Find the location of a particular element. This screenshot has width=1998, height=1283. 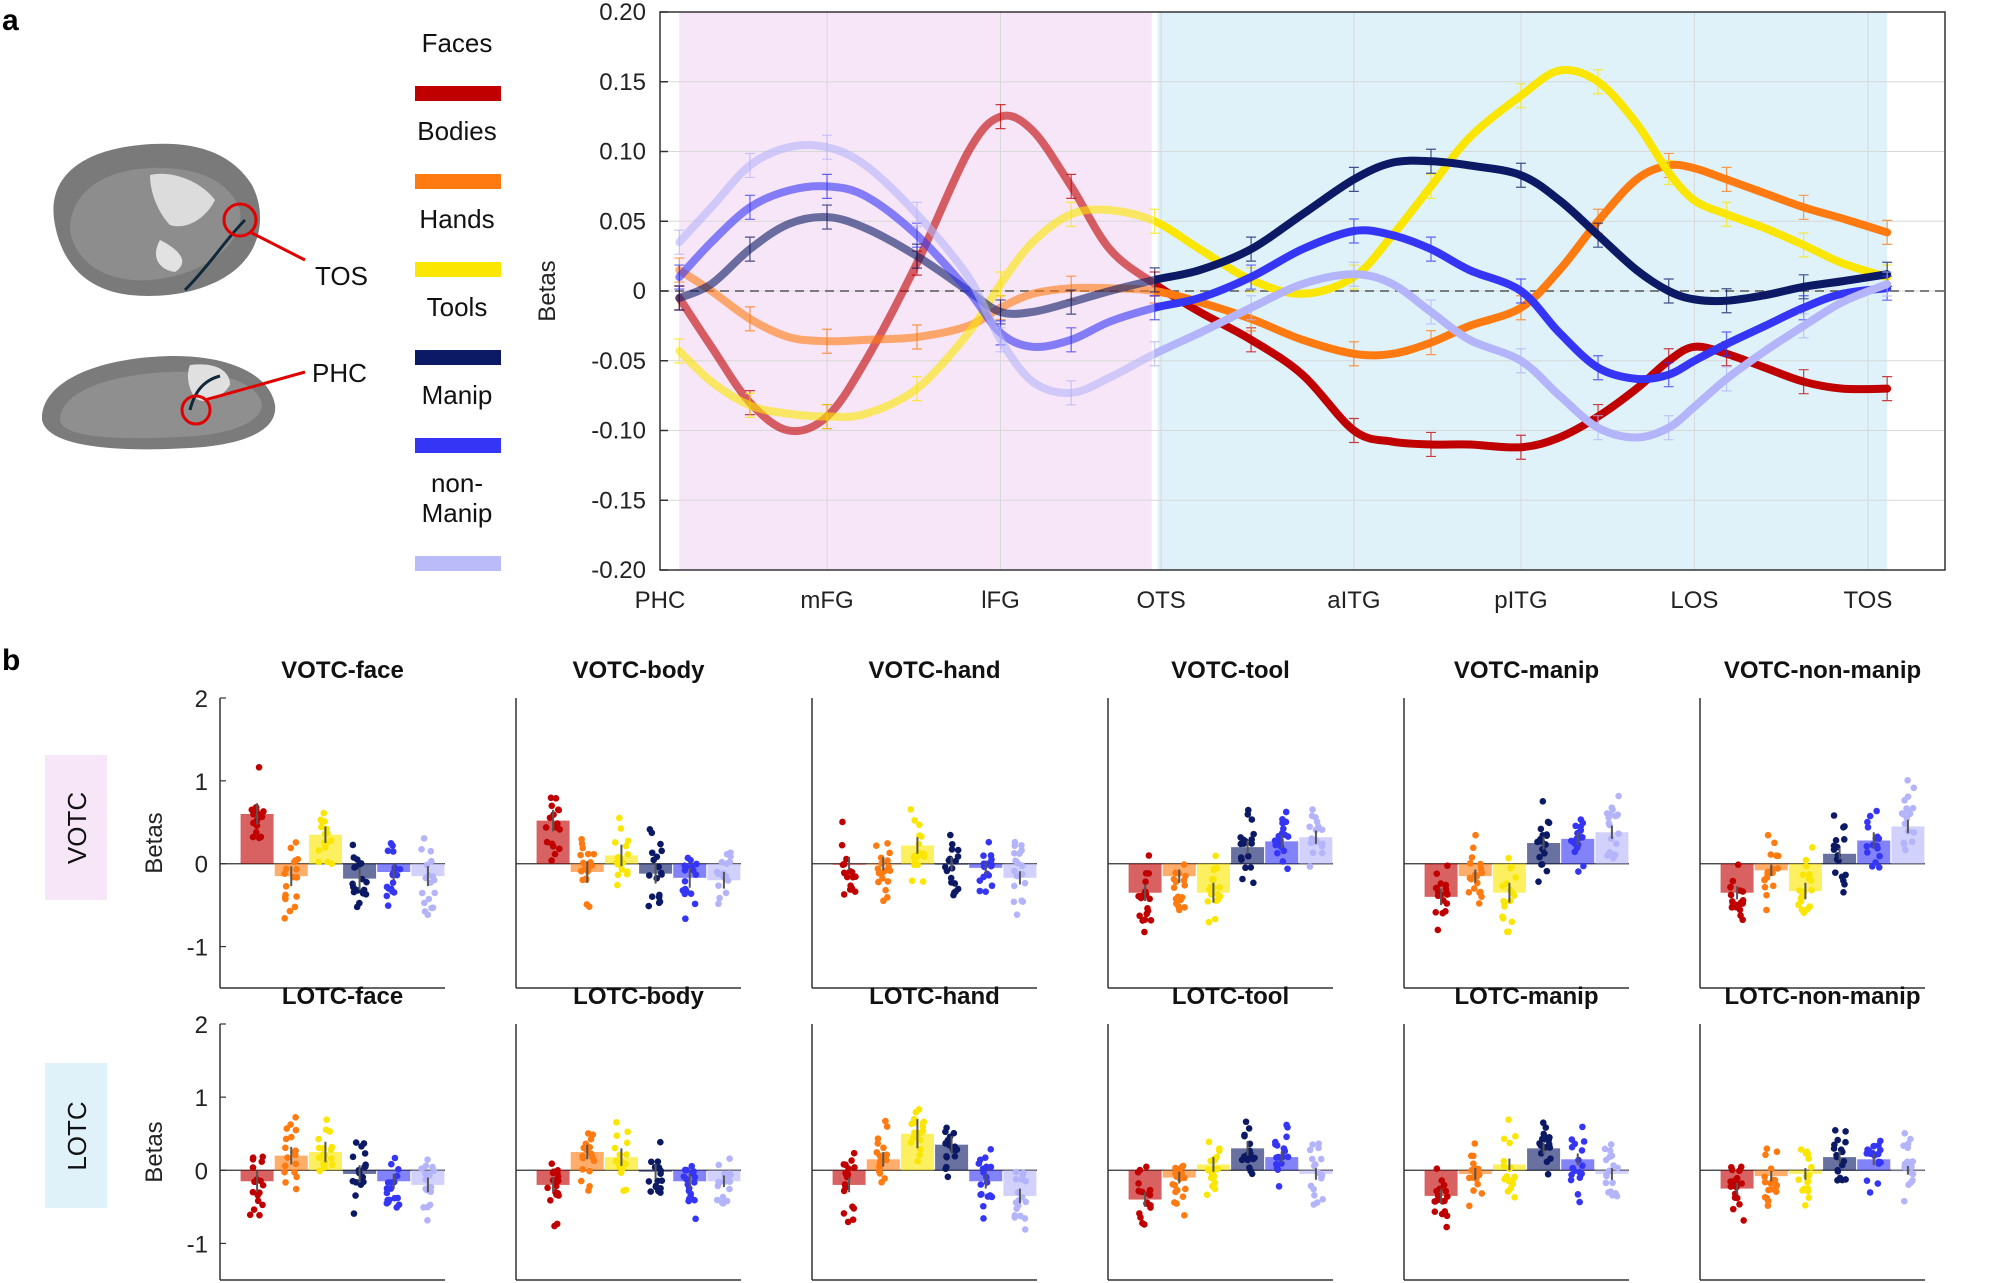

legend-label-bodies: Bodies is located at coordinates (457, 131).